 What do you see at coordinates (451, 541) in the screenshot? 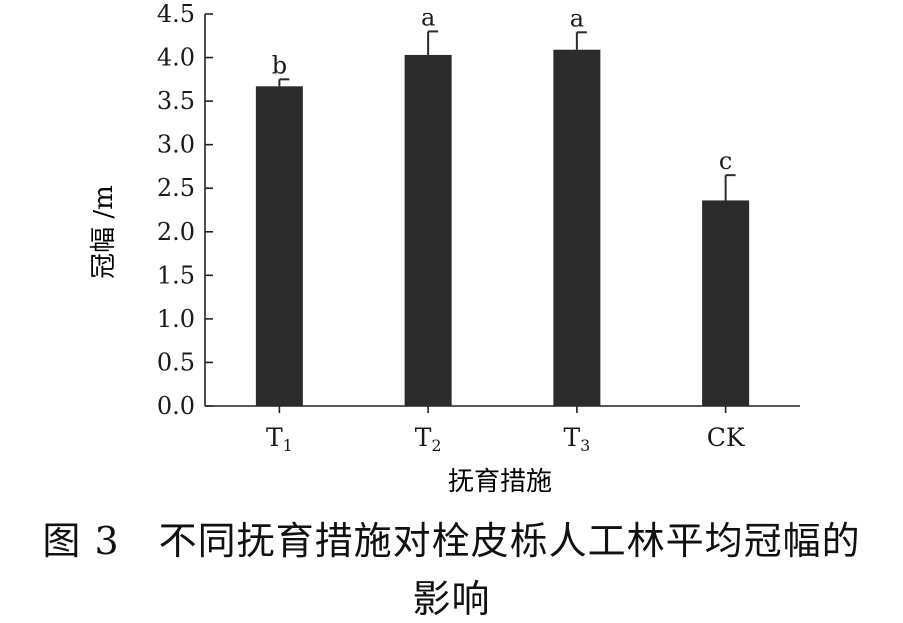
I see `figure-caption: 图 3 不同抚育措施对栓皮栎人工林平均冠幅的` at bounding box center [451, 541].